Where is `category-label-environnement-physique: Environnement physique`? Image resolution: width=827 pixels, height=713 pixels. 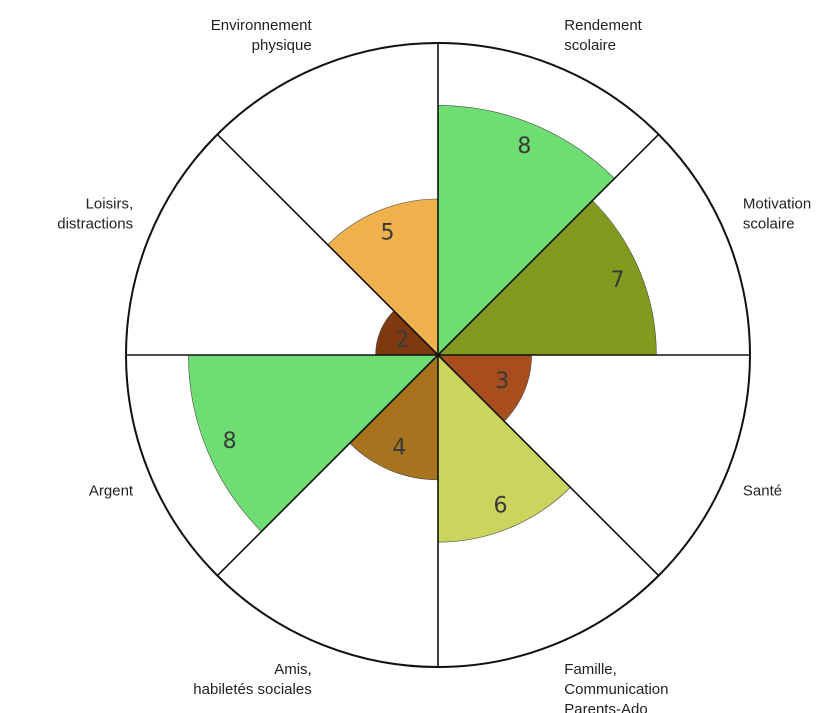 category-label-environnement-physique: Environnement physique is located at coordinates (262, 35).